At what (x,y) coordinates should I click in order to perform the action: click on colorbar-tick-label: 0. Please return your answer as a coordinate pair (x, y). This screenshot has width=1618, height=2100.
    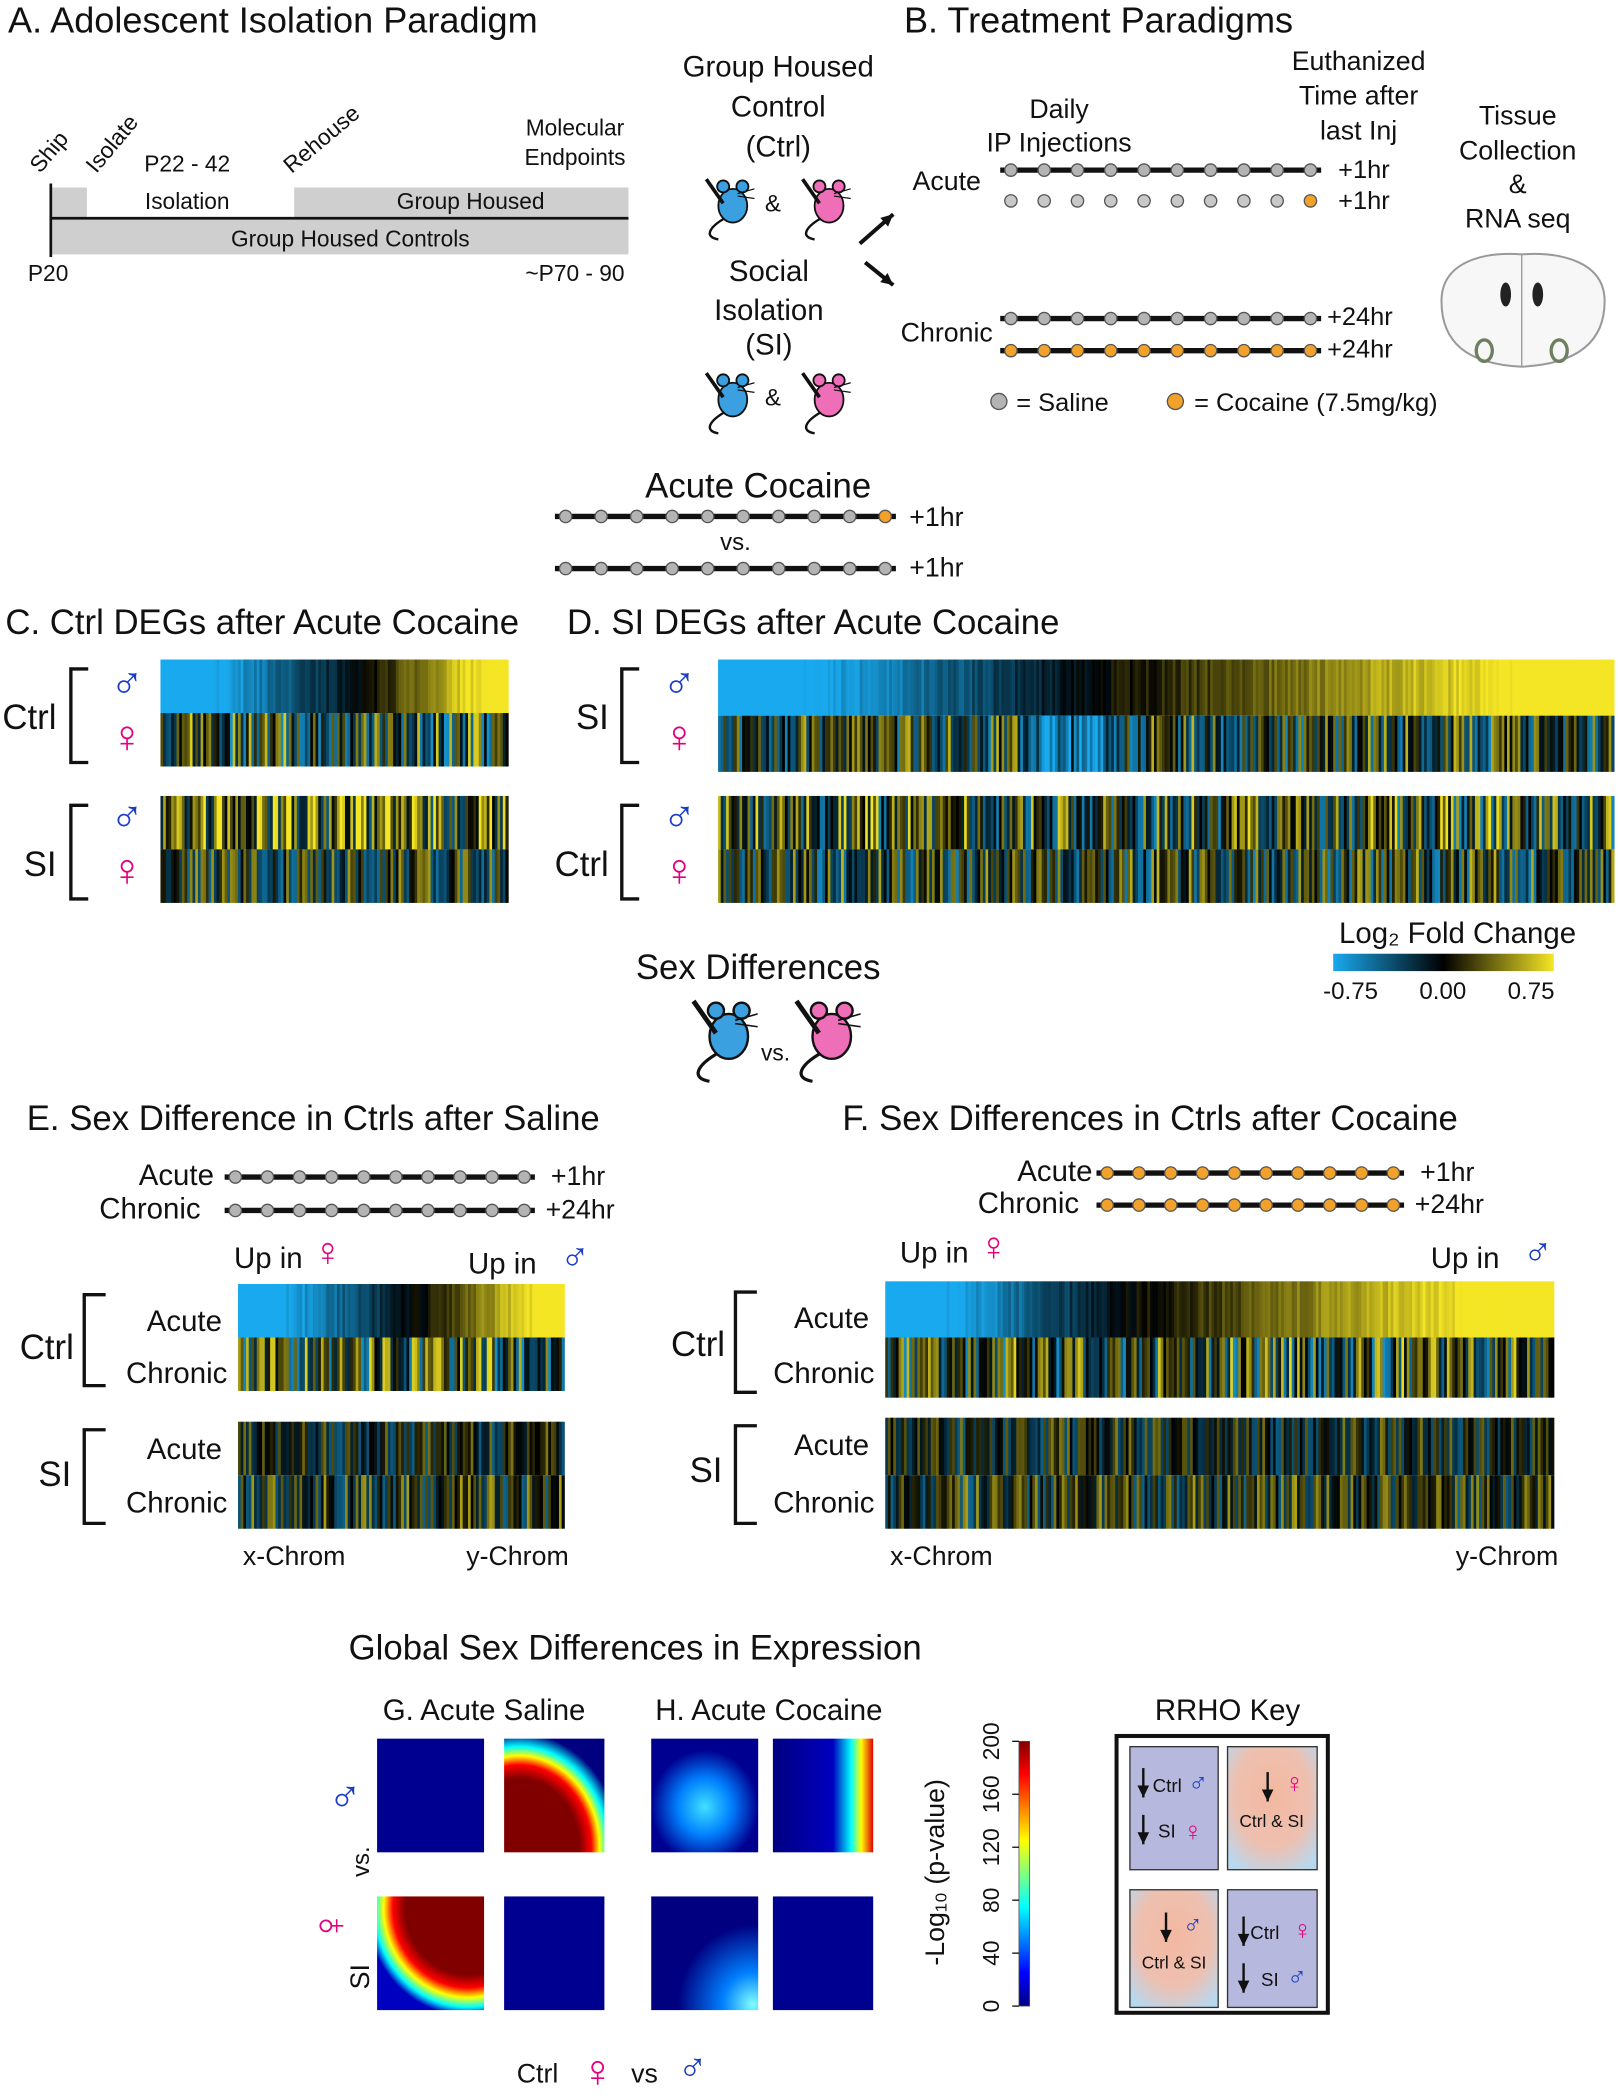
    Looking at the image, I should click on (991, 2006).